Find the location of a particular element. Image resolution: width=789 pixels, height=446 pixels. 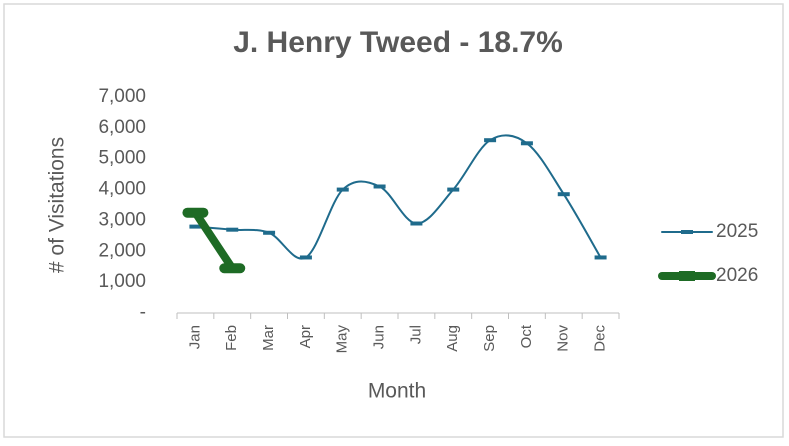

y-tick-label: - is located at coordinates (143, 312).